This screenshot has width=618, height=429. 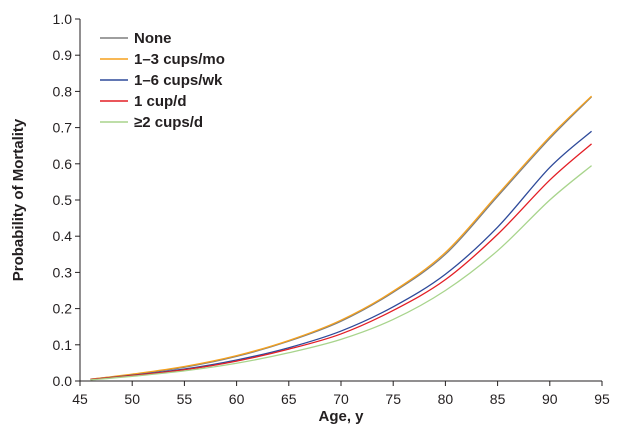 I want to click on y-tick-label: 0.7, so click(x=63, y=128).